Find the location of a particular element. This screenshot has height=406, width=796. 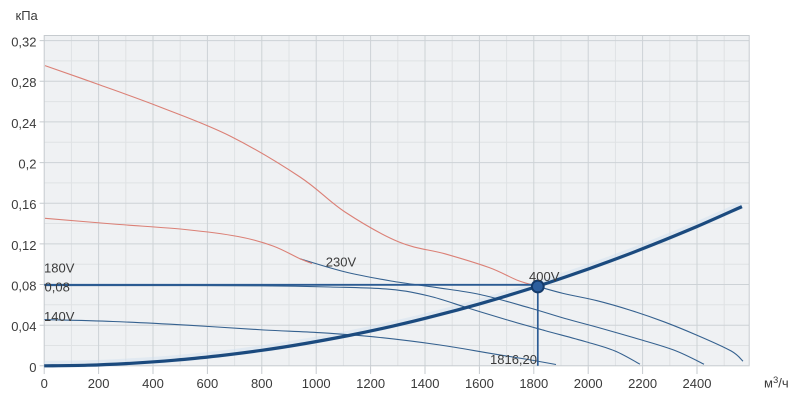

svg-text: 0,16 is located at coordinates (23, 204).